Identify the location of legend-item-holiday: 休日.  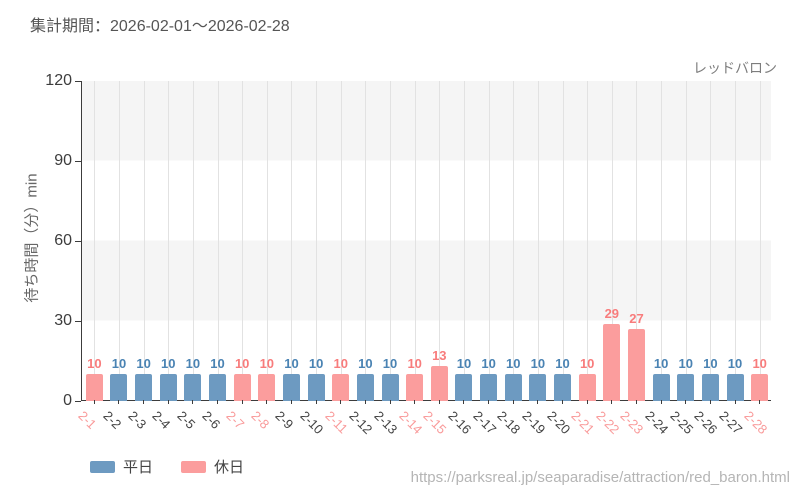
(212, 466).